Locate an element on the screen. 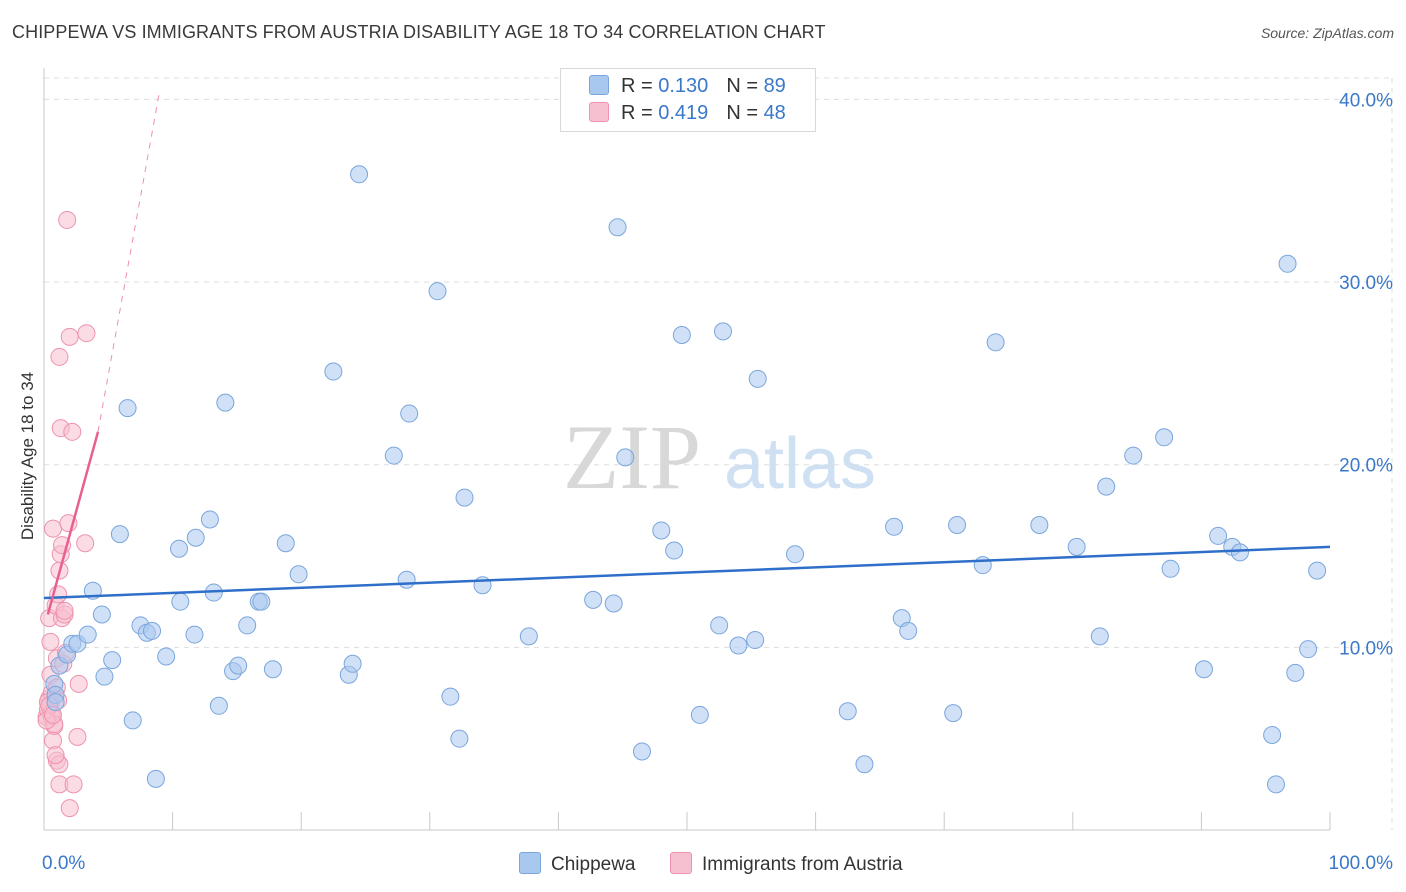  y-axis-label: Disability Age 18 to 34 is located at coordinates (27, 456).